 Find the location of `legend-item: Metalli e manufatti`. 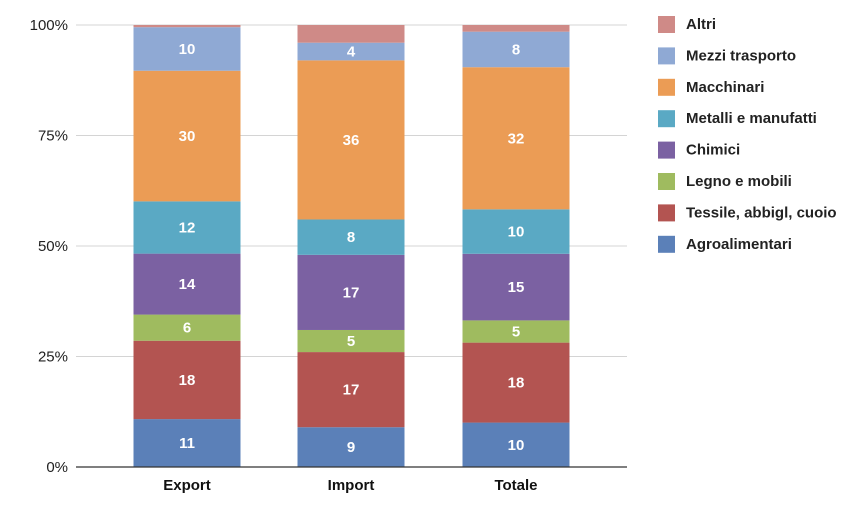

legend-item: Metalli e manufatti is located at coordinates (737, 119).